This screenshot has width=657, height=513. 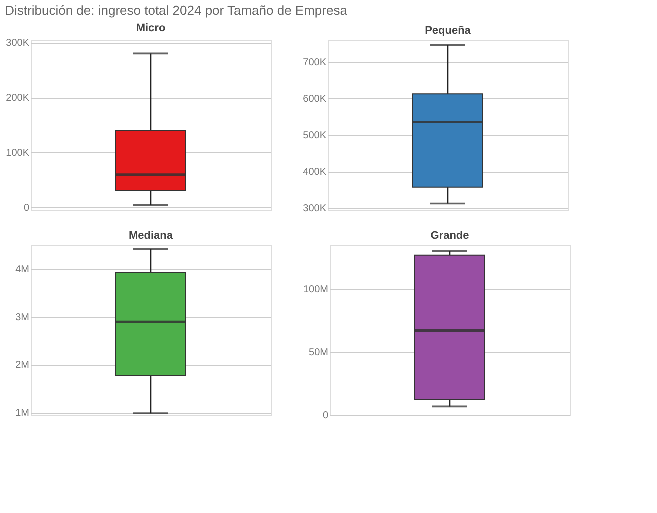 What do you see at coordinates (315, 136) in the screenshot?
I see `y-tick-label: 500K` at bounding box center [315, 136].